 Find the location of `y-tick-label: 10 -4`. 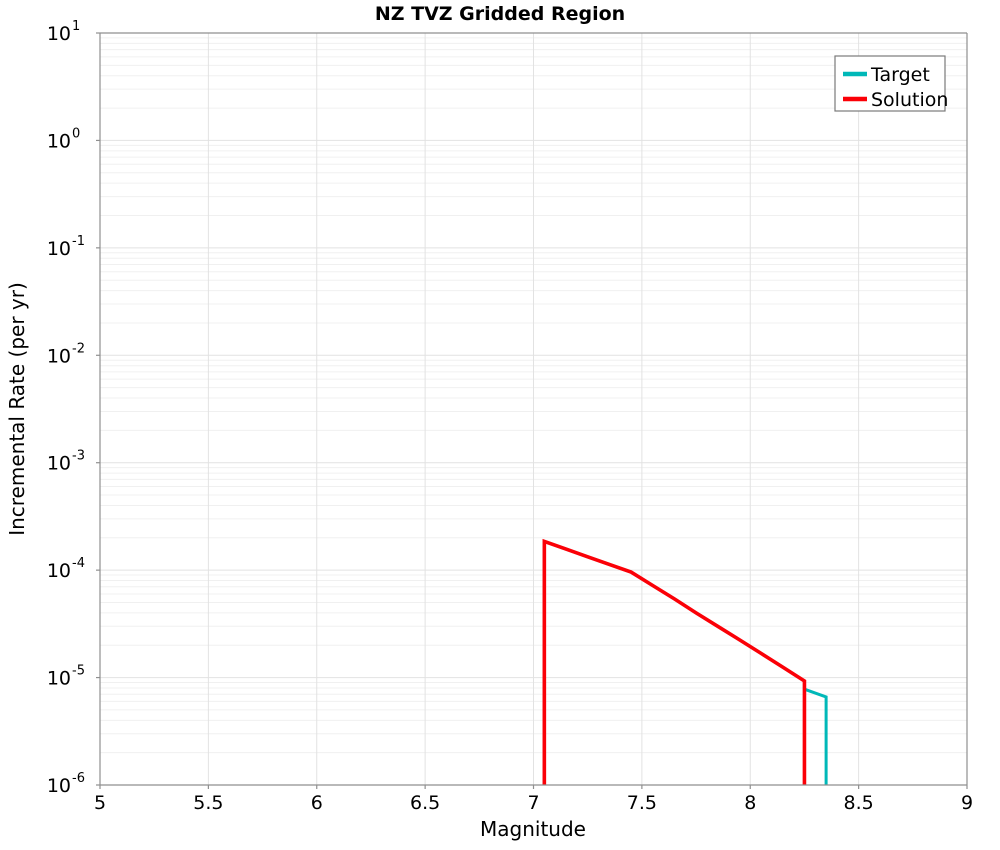

y-tick-label: 10 -4 is located at coordinates (66, 569).